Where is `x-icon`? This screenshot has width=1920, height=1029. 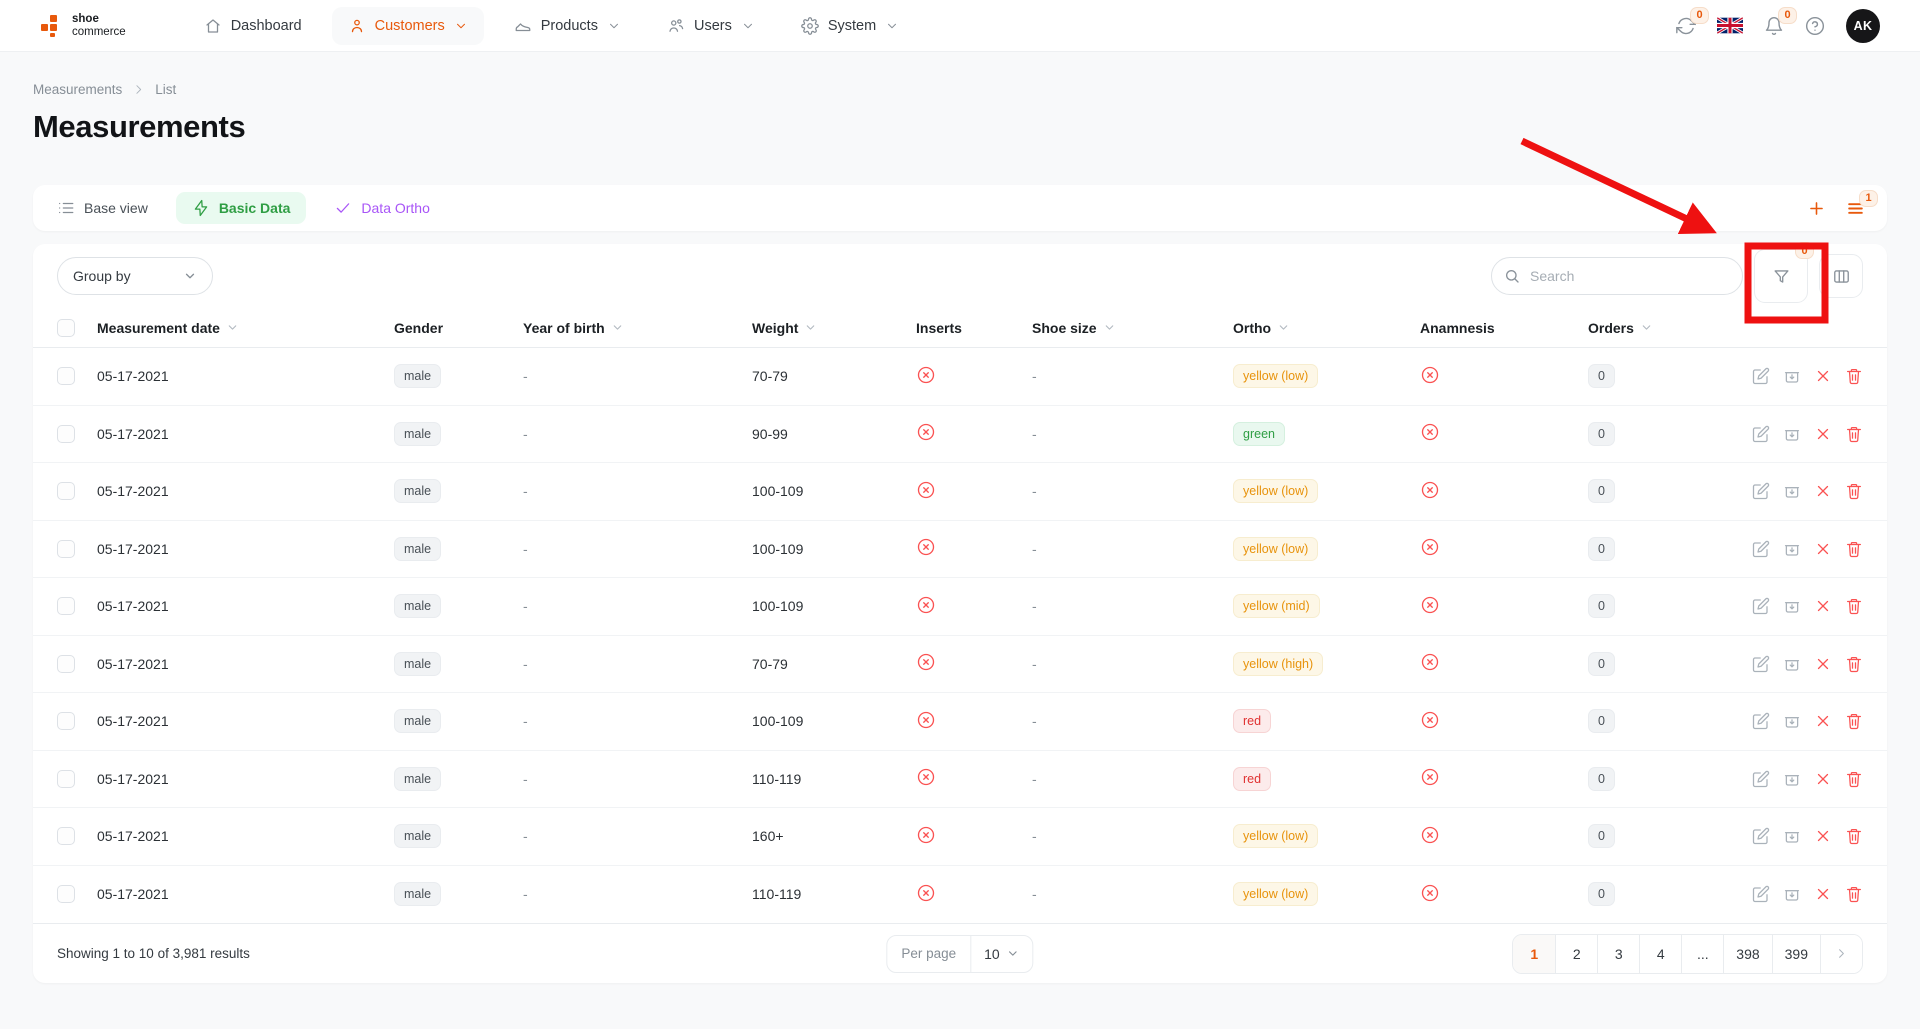 x-icon is located at coordinates (1823, 606).